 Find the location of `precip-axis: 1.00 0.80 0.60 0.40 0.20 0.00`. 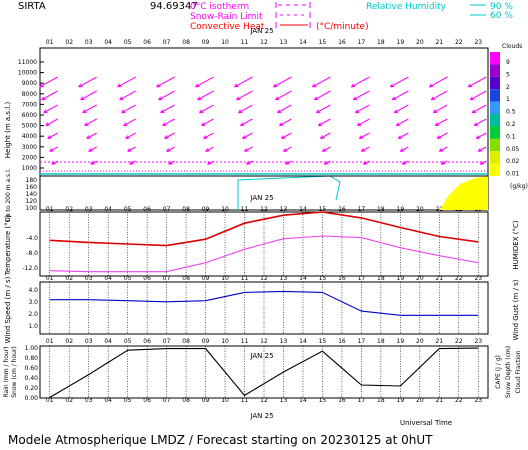

precip-axis: 1.00 0.80 0.60 0.40 0.20 0.00 is located at coordinates (32, 373).